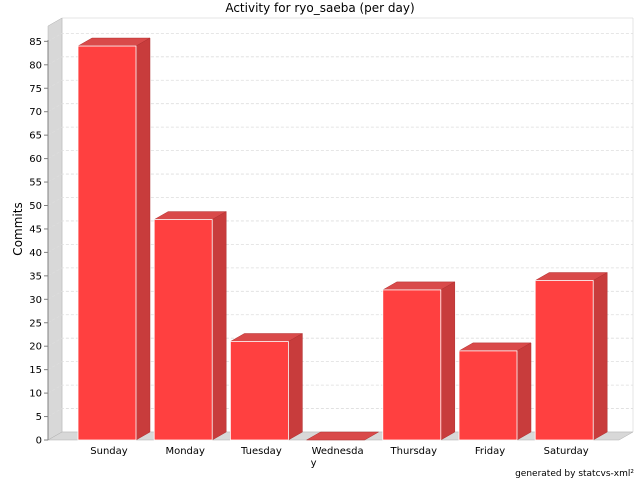 The width and height of the screenshot is (640, 484). What do you see at coordinates (35, 136) in the screenshot?
I see `y-tick-label: 65` at bounding box center [35, 136].